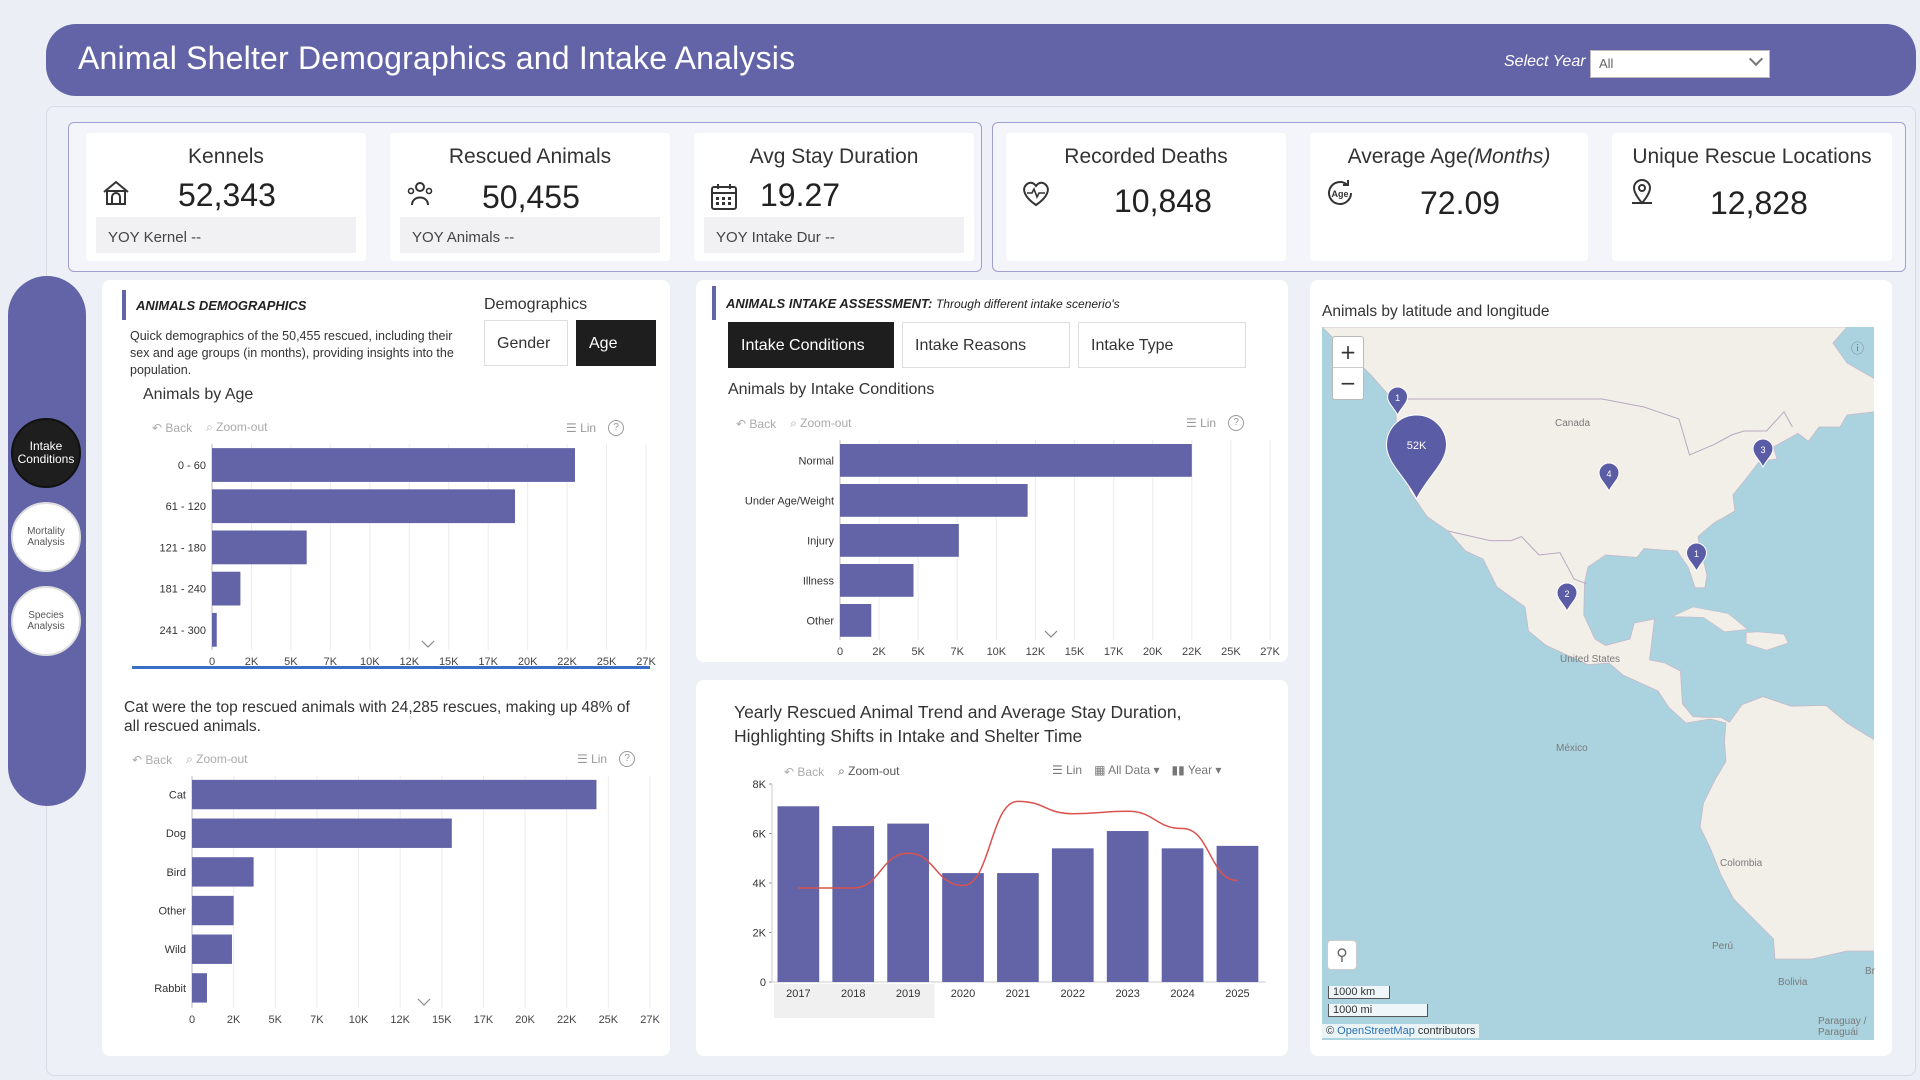 The image size is (1920, 1080). Describe the element at coordinates (1376, 1031) in the screenshot. I see `osm-link: OpenStreetMap` at that location.